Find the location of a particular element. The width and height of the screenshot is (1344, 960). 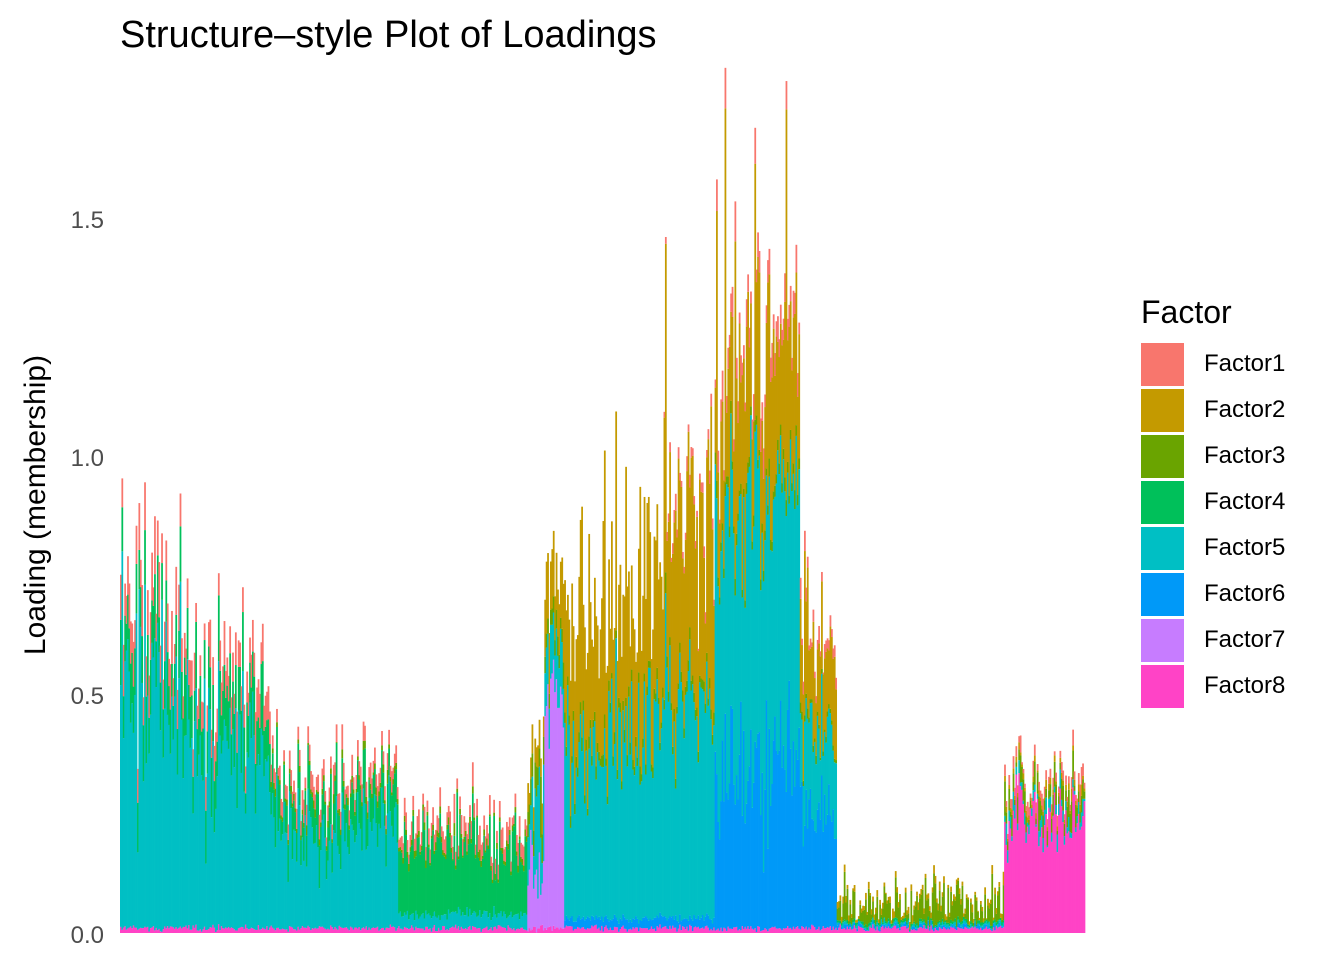

legend-item-factor7: Factor7 is located at coordinates (1213, 640).